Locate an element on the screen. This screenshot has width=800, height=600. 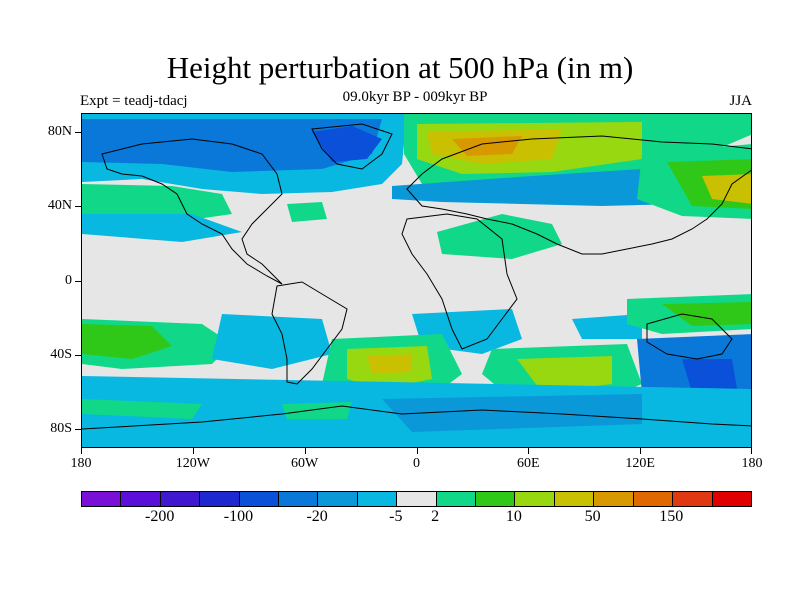
x-tick-label: 60E is located at coordinates (528, 463).